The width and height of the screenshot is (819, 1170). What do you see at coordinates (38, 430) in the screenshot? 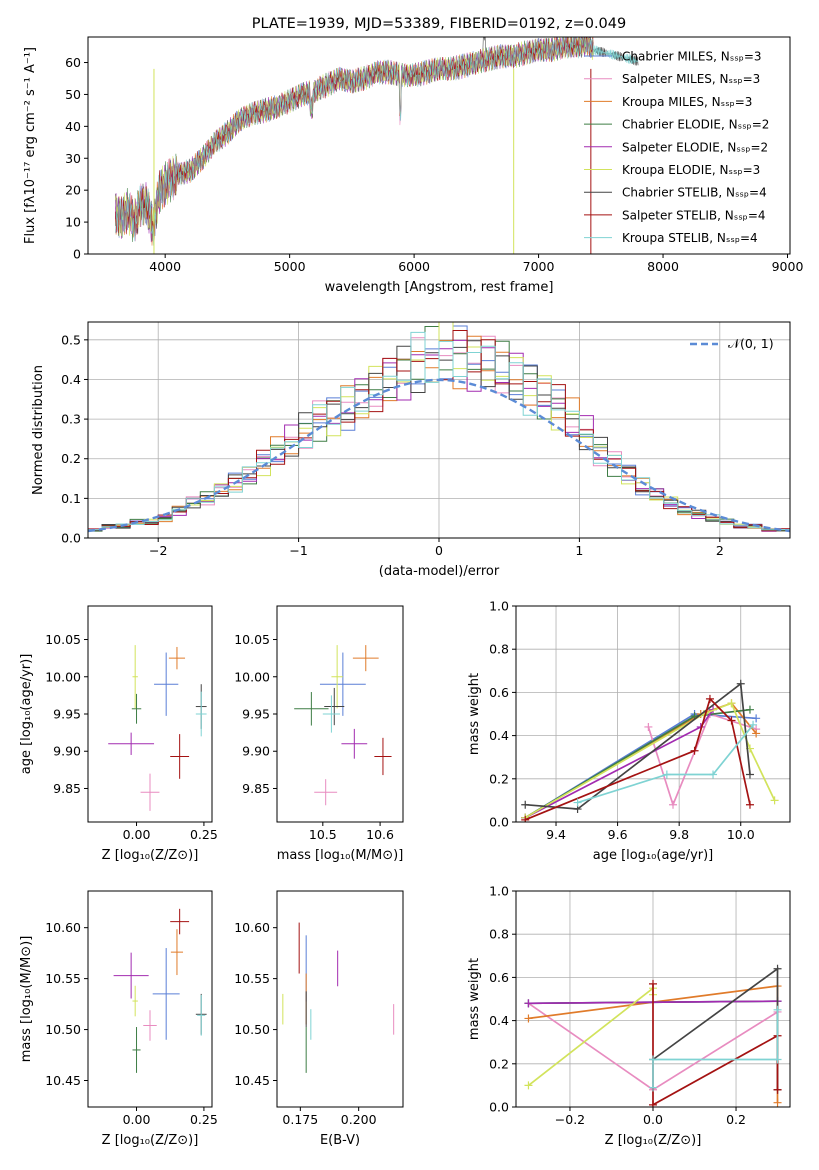
I see `y-axis-label: Normed distribution` at bounding box center [38, 430].